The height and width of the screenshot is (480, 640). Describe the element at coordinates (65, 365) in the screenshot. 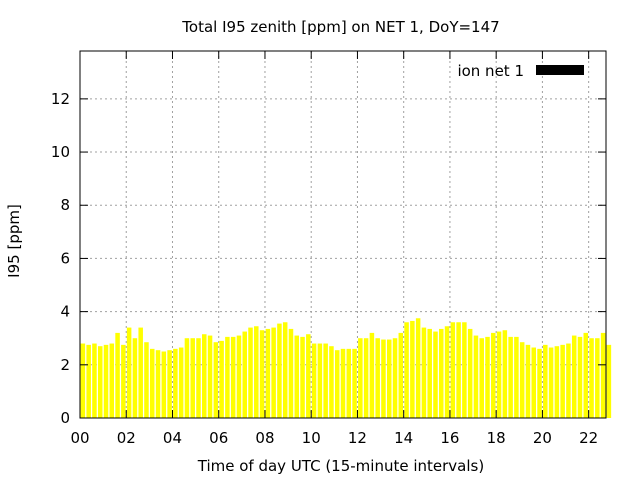

I see `y-tick-label: 2` at that location.